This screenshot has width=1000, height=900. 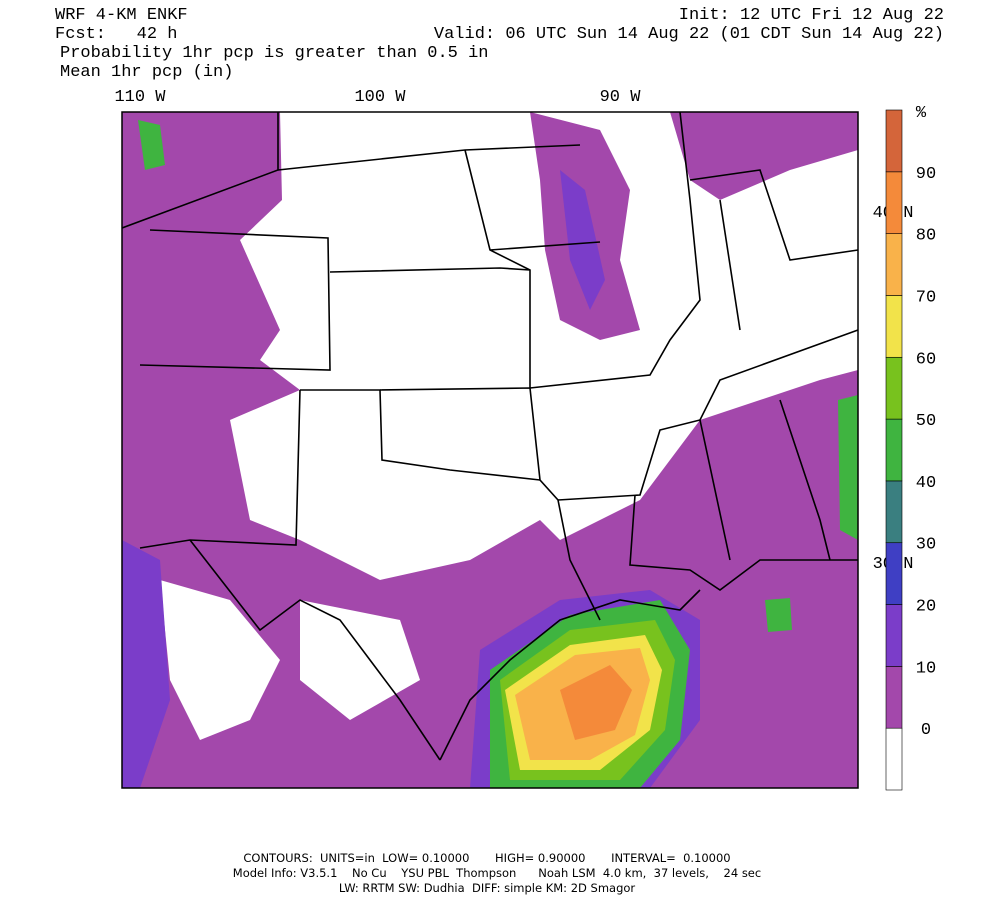 I want to click on colorbar: % 0 10 20 30 40 50 60 70 80 90, so click(x=910, y=447).